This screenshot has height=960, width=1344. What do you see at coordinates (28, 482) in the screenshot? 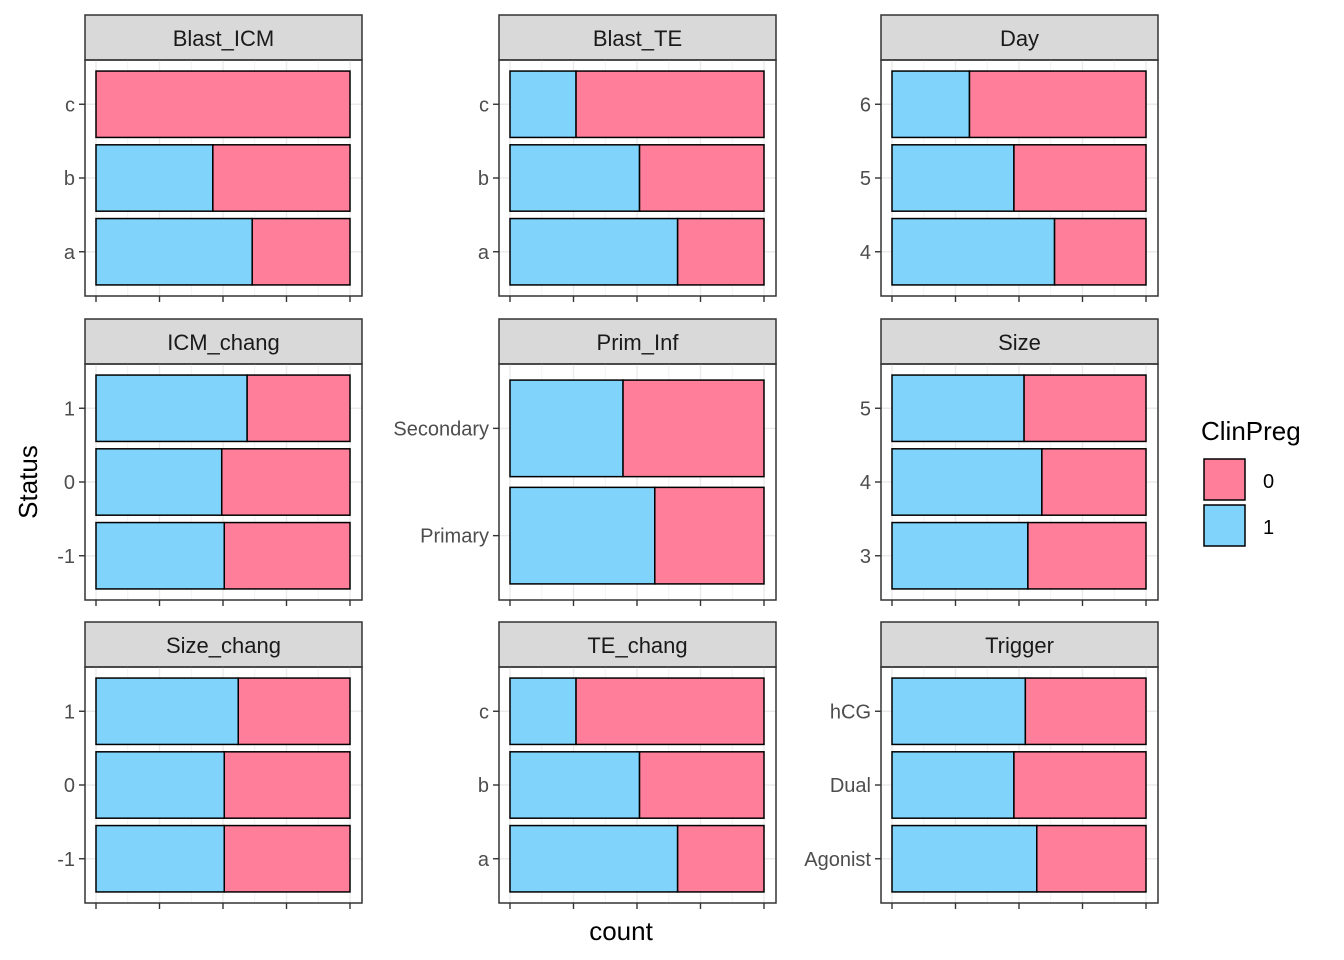
I see `y-axis-title: Status` at bounding box center [28, 482].